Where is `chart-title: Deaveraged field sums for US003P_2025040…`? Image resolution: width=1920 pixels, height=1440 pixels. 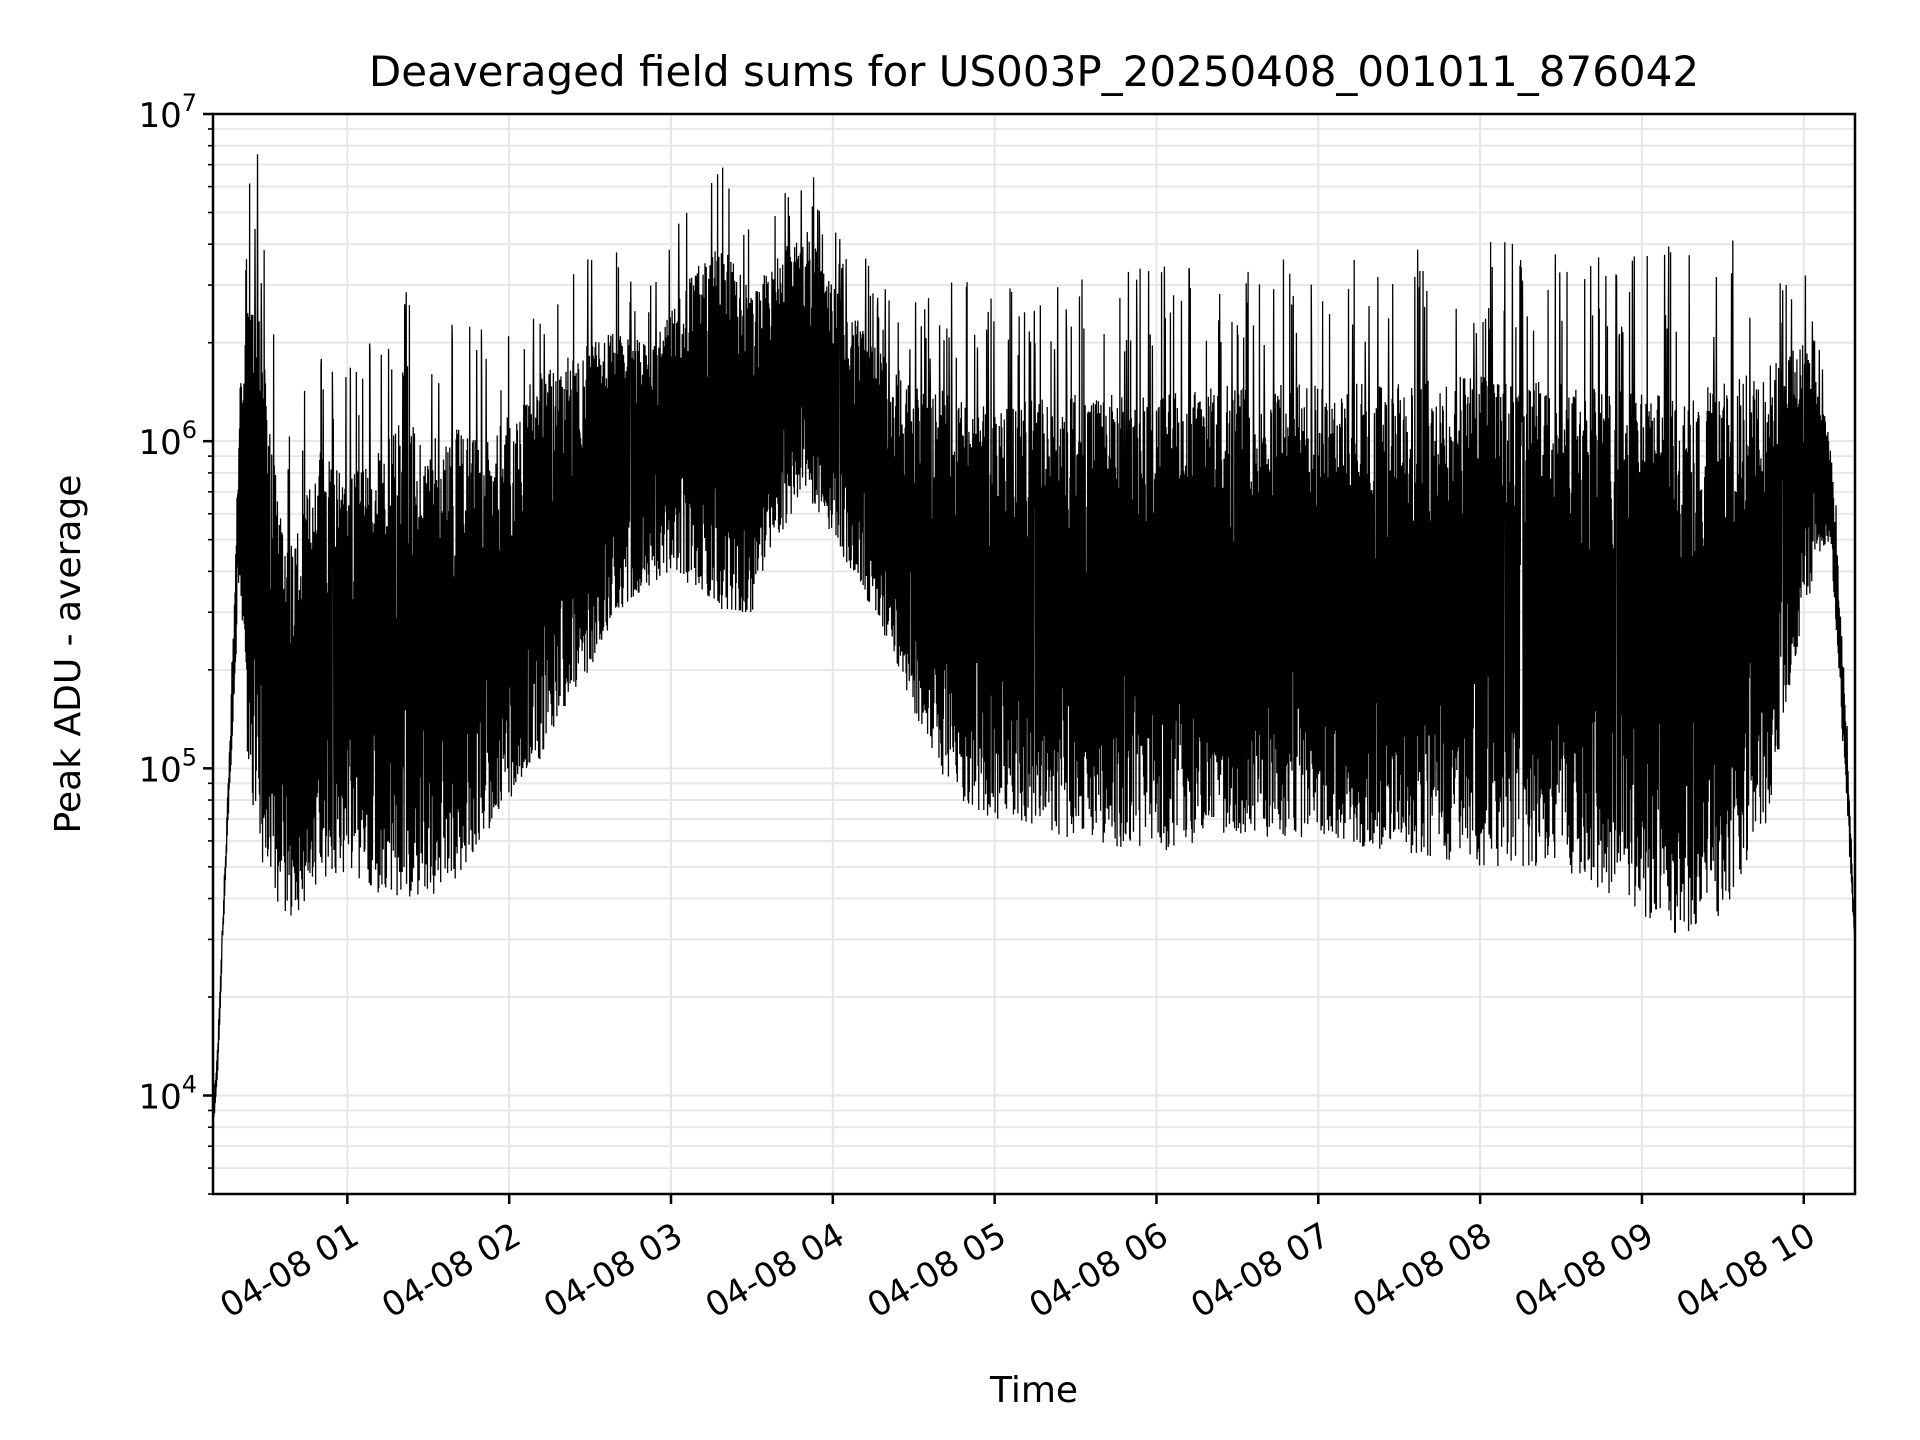 chart-title: Deaveraged field sums for US003P_2025040… is located at coordinates (1034, 71).